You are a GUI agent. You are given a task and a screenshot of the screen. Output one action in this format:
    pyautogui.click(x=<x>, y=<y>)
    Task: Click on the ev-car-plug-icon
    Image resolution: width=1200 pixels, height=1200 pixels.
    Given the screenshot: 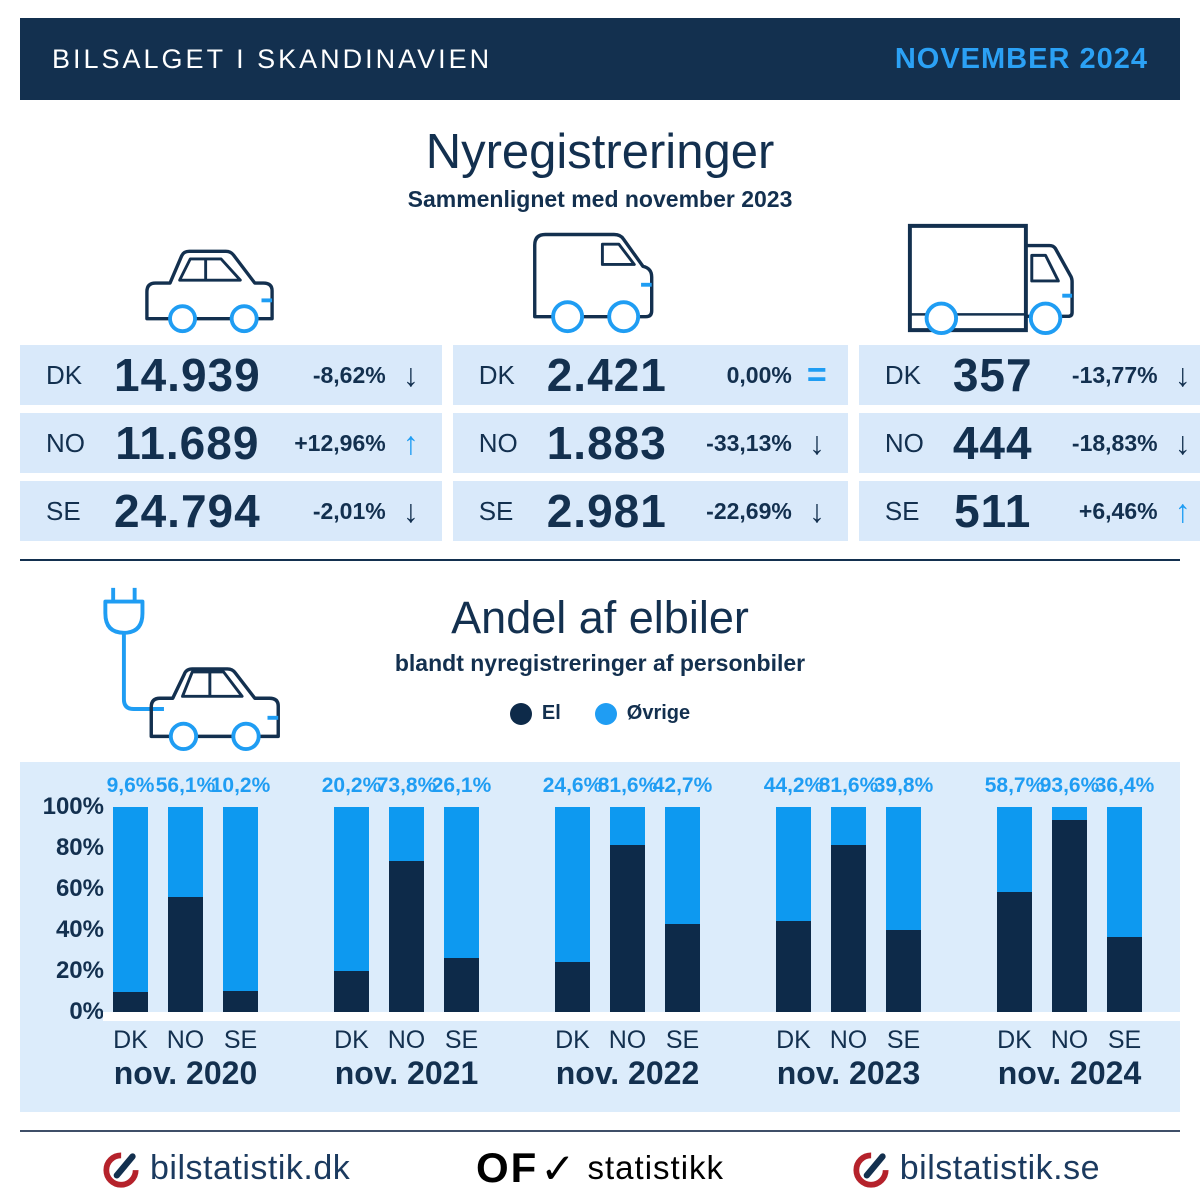 What is the action you would take?
    pyautogui.click(x=183, y=667)
    